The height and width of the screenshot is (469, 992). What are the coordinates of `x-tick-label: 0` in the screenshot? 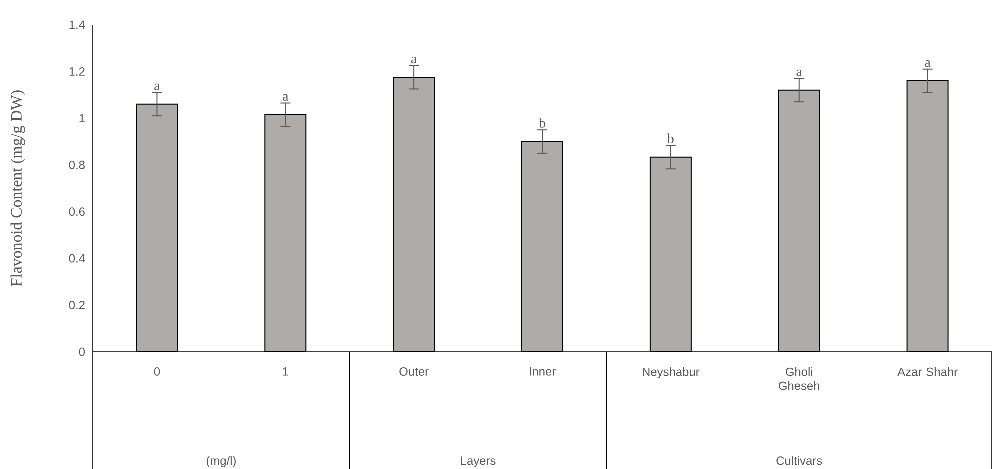 It's located at (157, 372).